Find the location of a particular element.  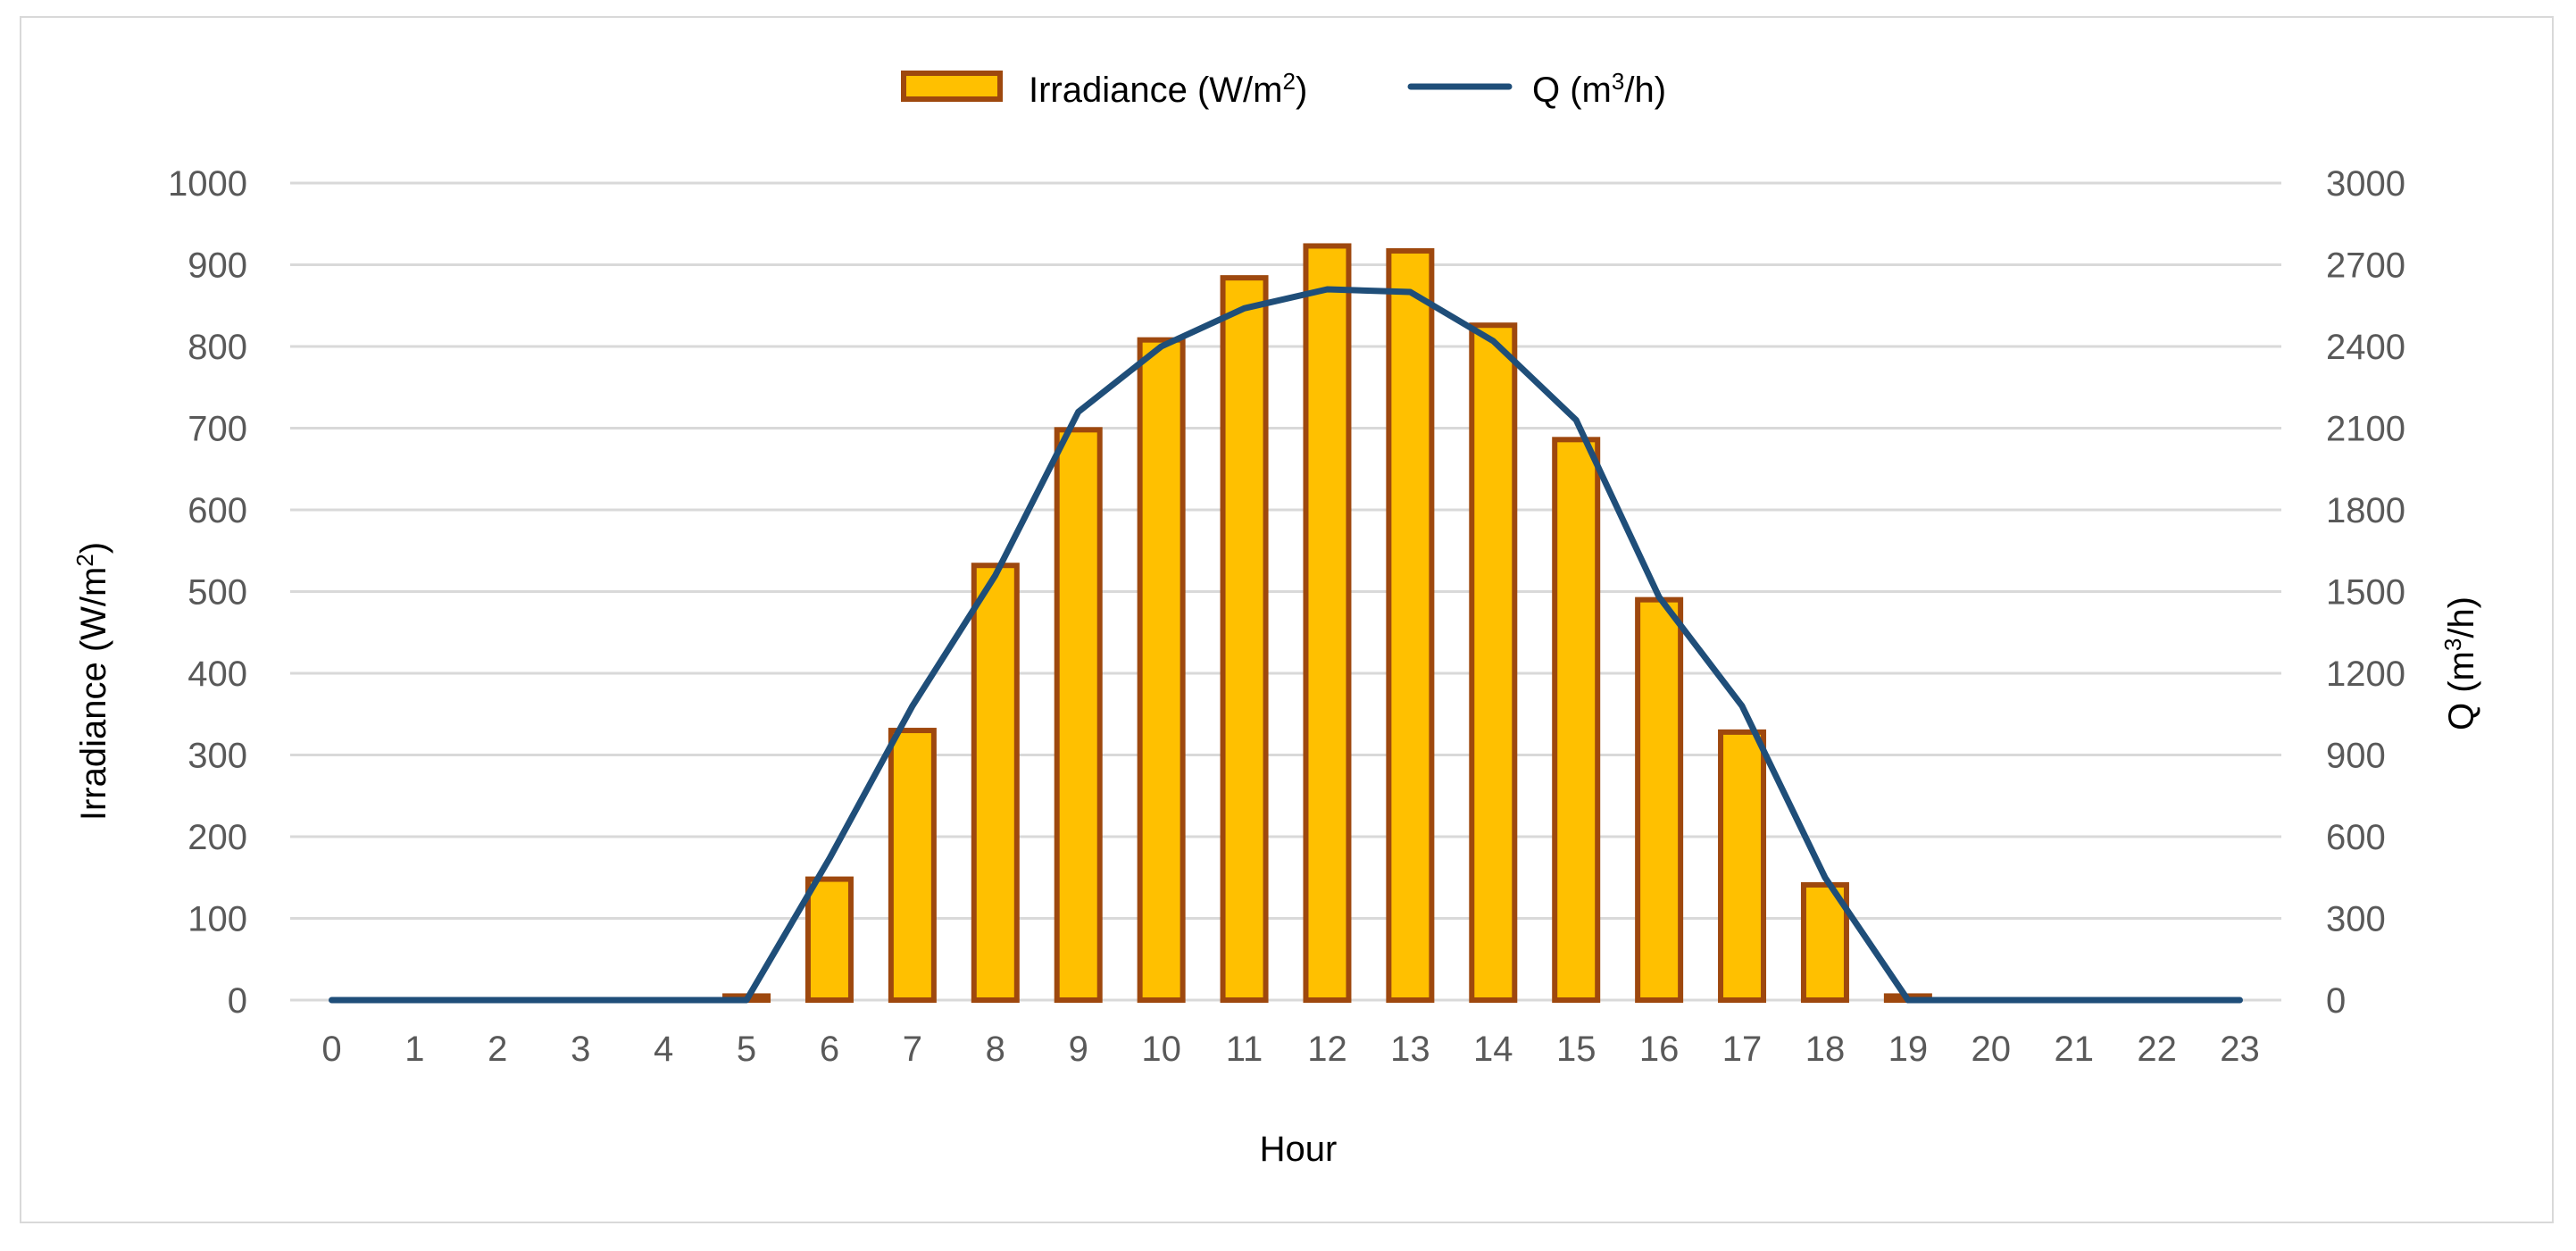

x-tick-label: 22 is located at coordinates (2157, 1049).